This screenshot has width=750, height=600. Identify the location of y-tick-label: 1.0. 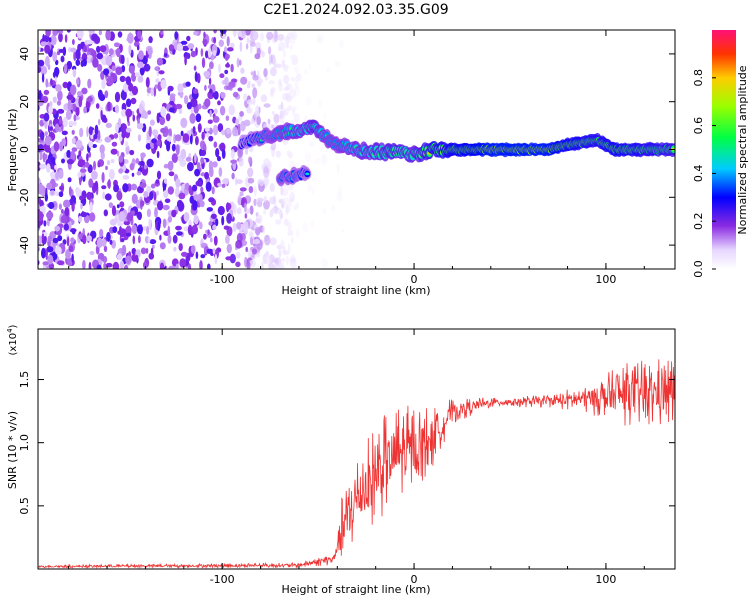
(24, 443).